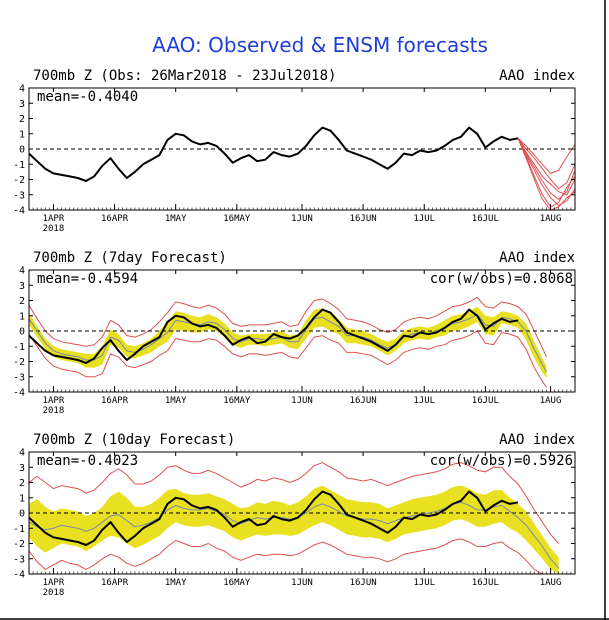 Image resolution: width=609 pixels, height=620 pixels. I want to click on mean-label: mean=-0.4594, so click(87, 279).